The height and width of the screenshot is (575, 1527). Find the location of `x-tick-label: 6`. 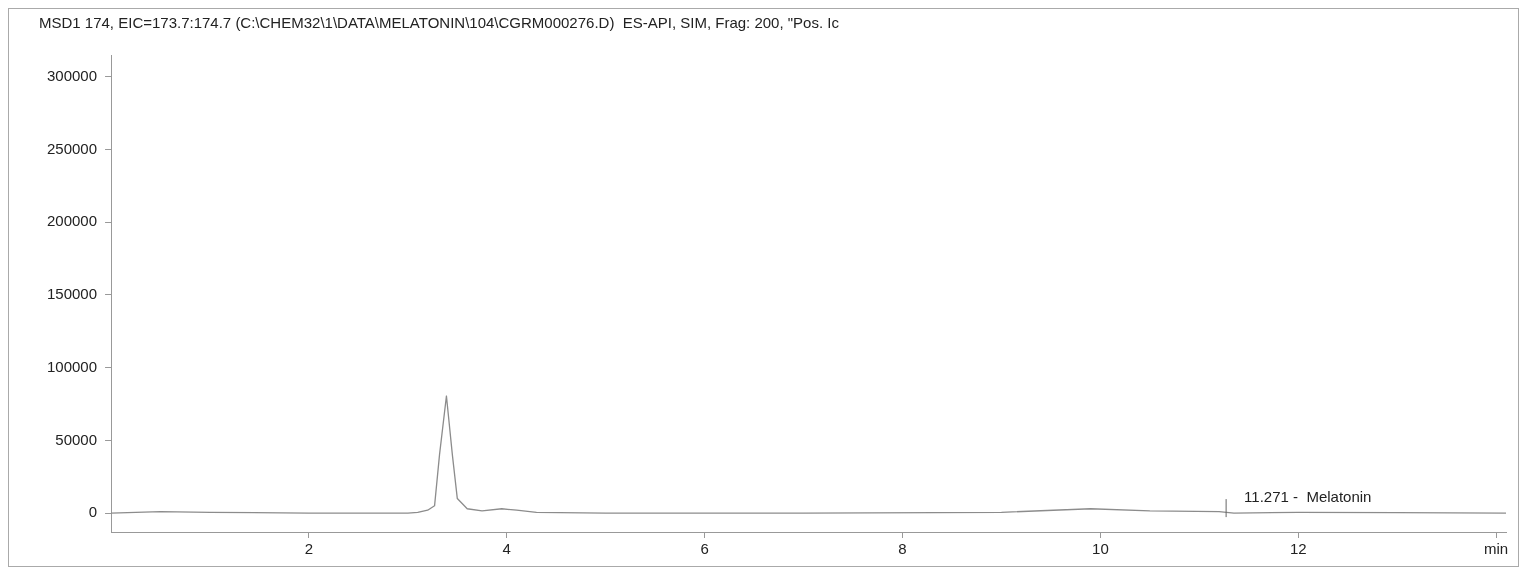

x-tick-label: 6 is located at coordinates (704, 549).